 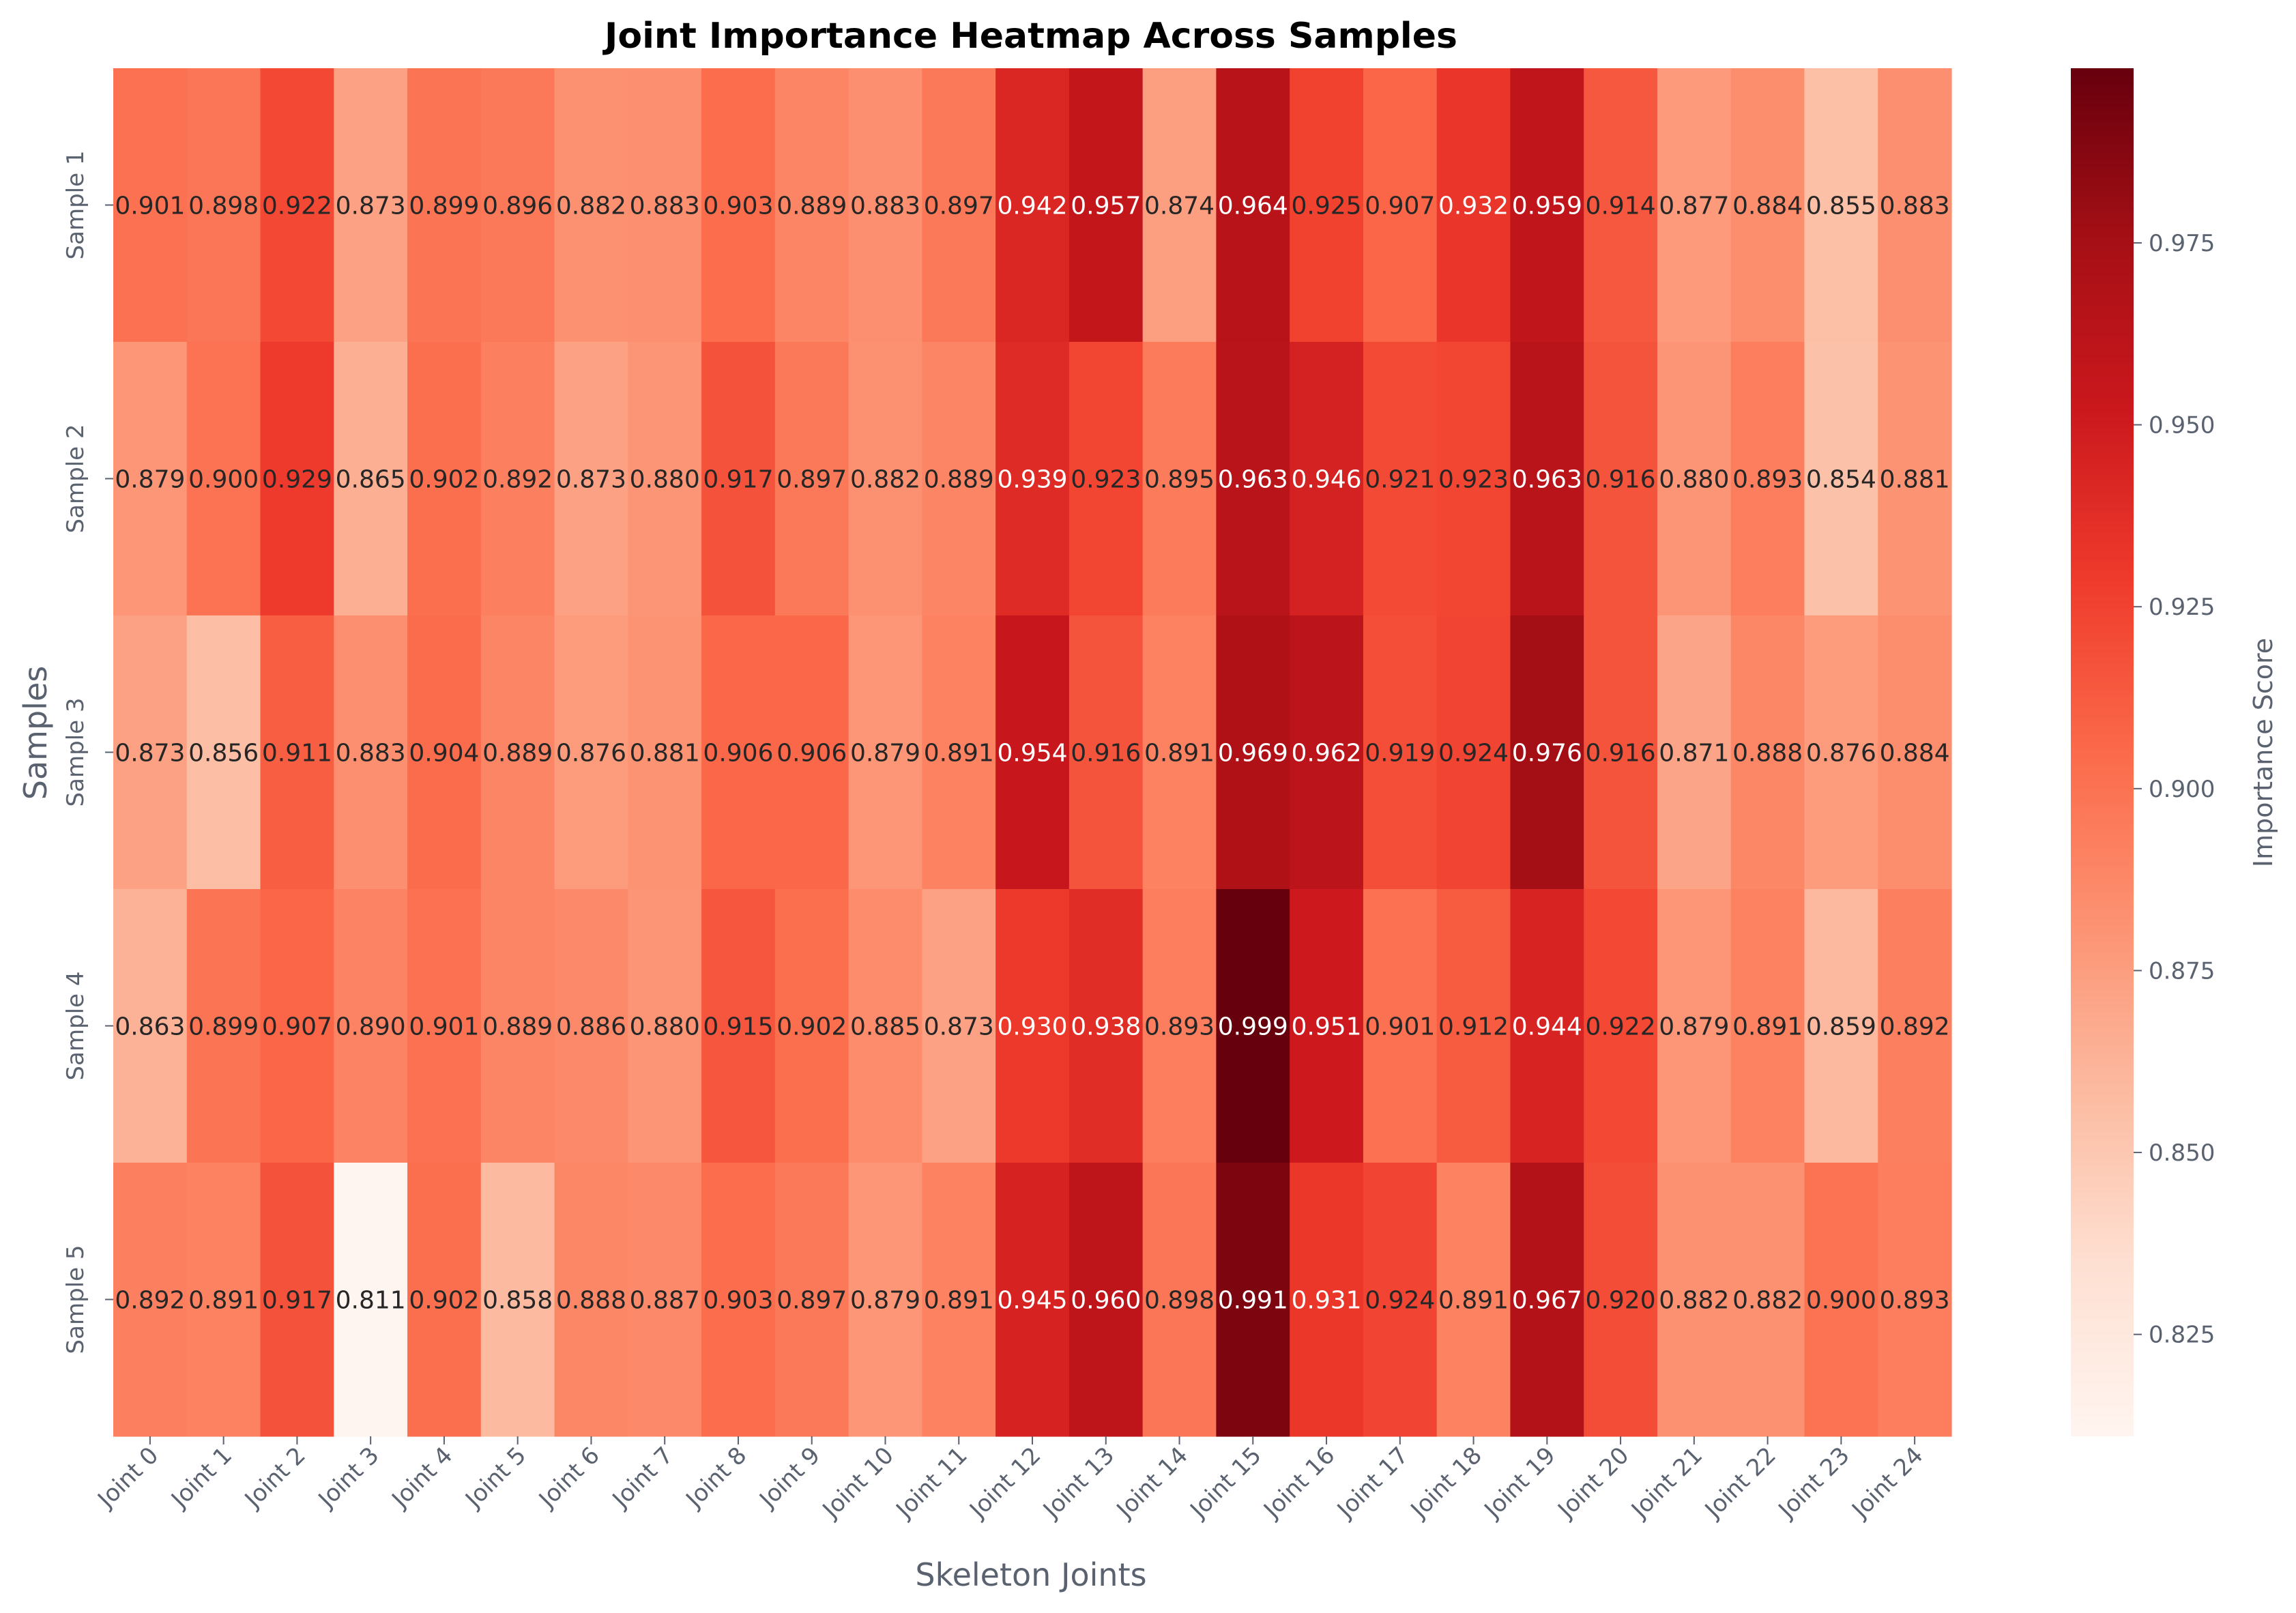 I want to click on x-tick-label: Joint 23, so click(x=1814, y=1483).